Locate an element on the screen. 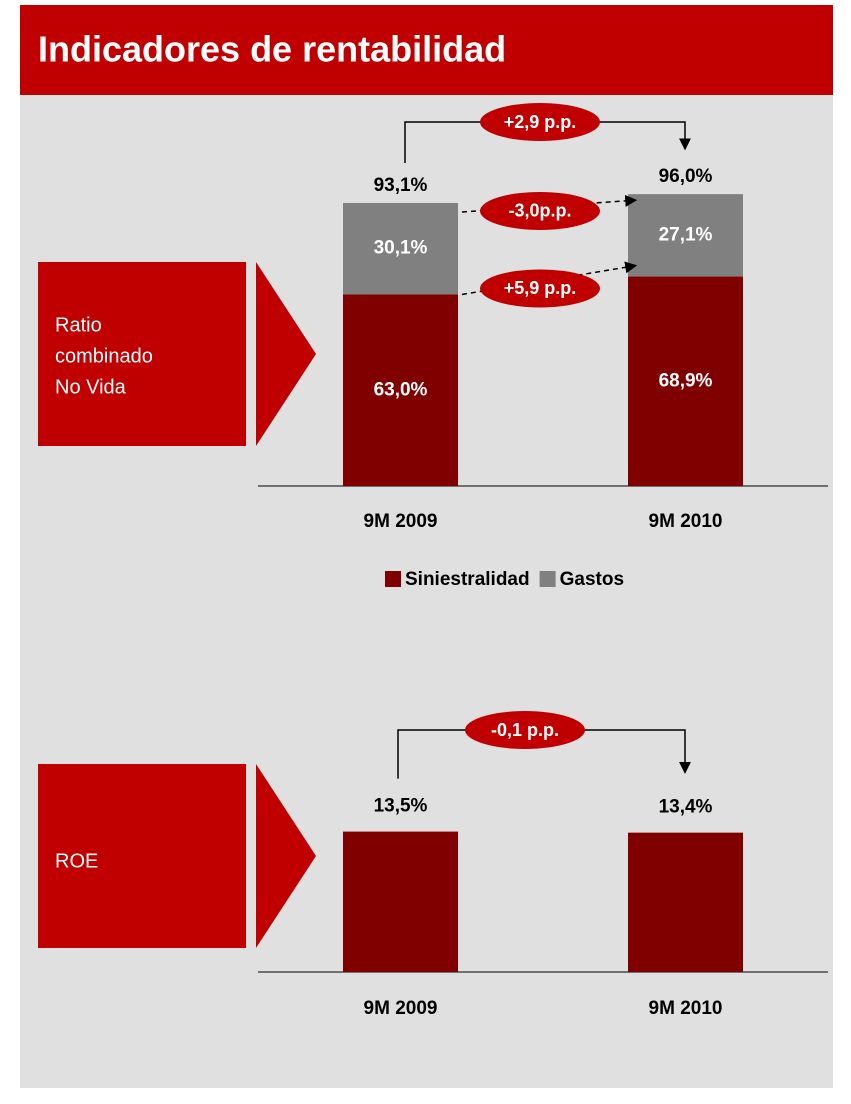 The height and width of the screenshot is (1104, 851). annotation: +2,9 p.p. is located at coordinates (540, 122).